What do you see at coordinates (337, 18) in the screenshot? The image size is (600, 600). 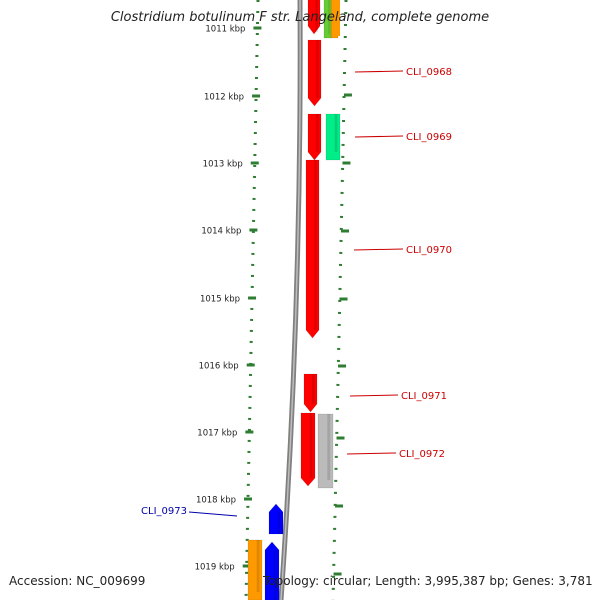 I see `gene-accent-orange` at bounding box center [337, 18].